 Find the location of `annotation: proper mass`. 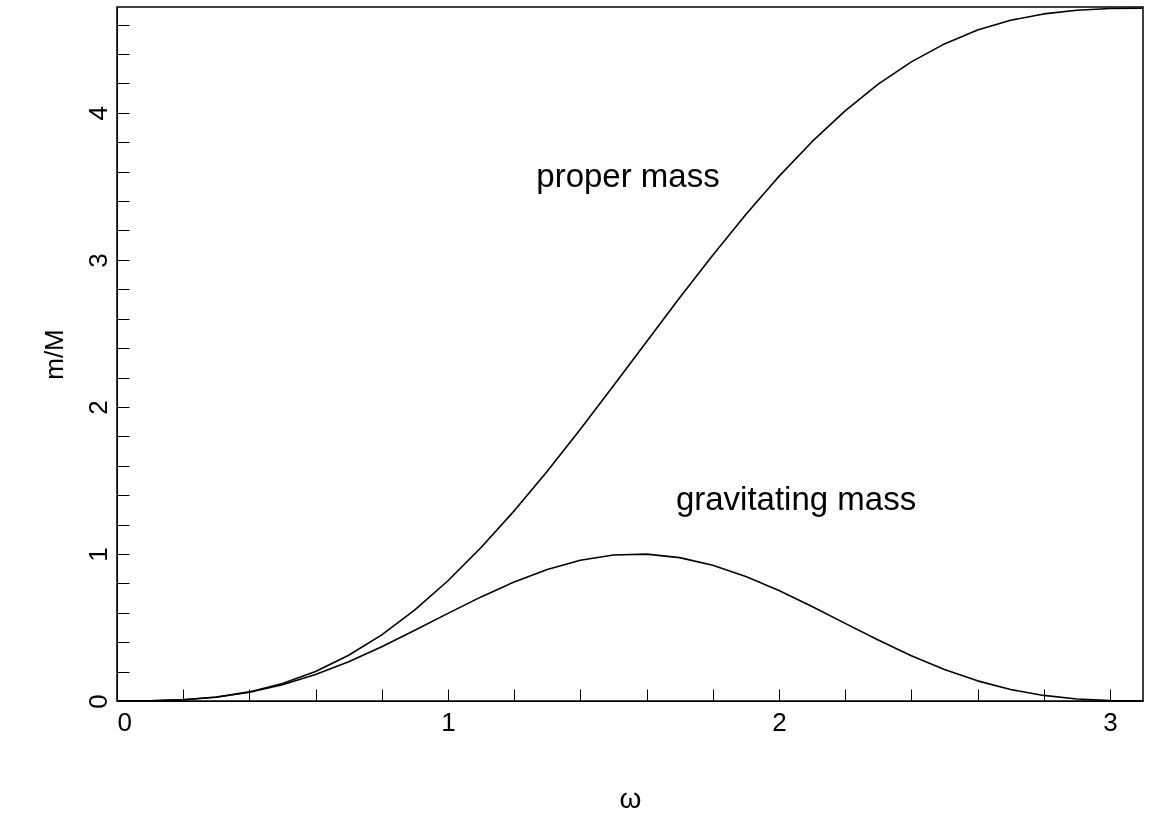

annotation: proper mass is located at coordinates (628, 175).